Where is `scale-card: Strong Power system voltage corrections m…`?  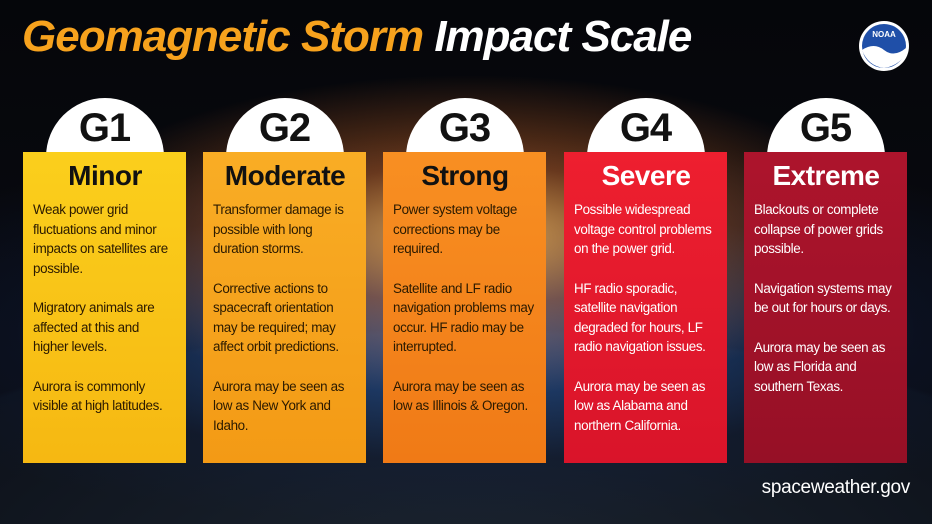
scale-card: Strong Power system voltage corrections m… is located at coordinates (464, 307).